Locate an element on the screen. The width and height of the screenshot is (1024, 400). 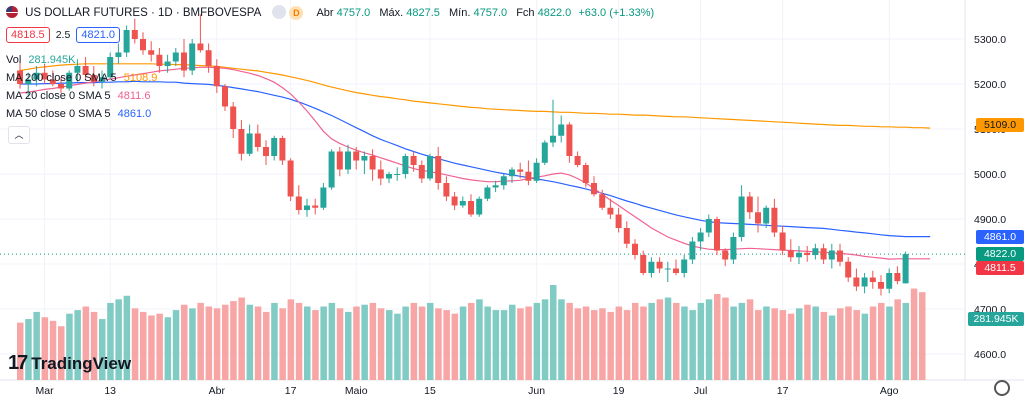
ohlc-low-value: 4757.0 is located at coordinates (490, 13).